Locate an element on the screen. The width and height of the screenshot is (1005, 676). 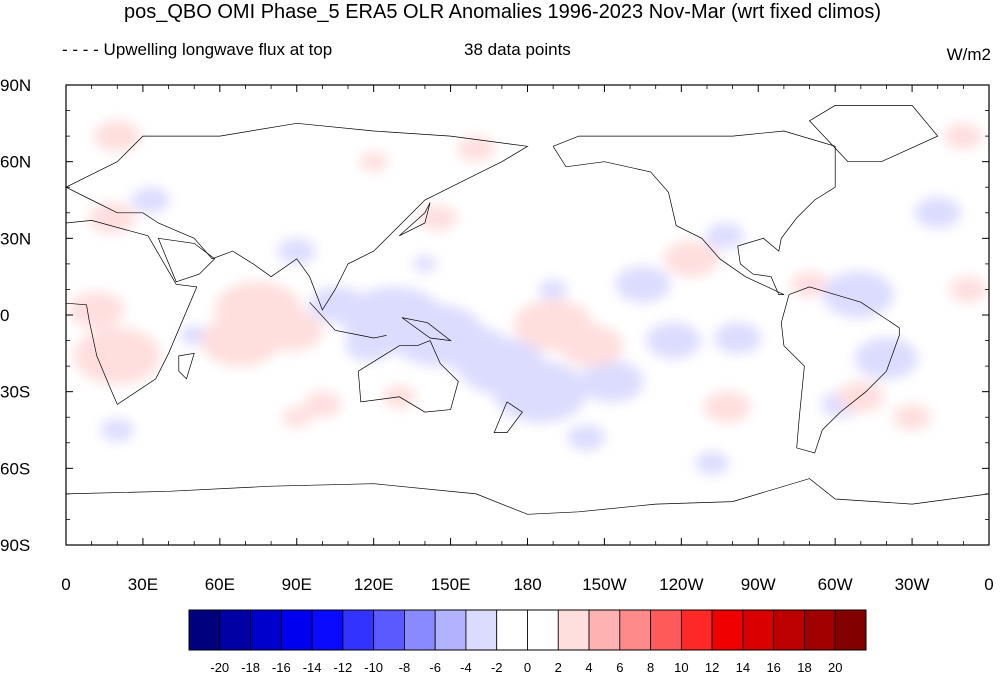
lon-tick-label: 30E is located at coordinates (143, 584).